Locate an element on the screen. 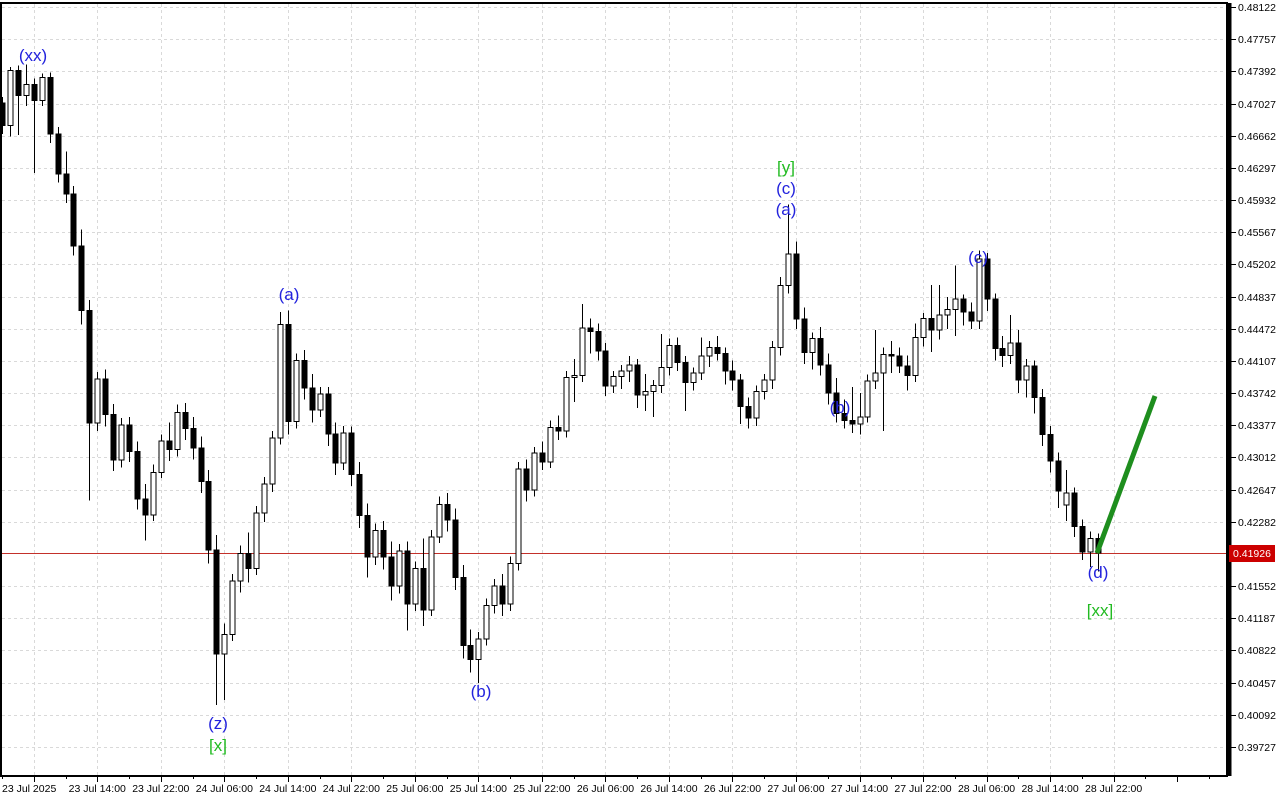 Image resolution: width=1280 pixels, height=800 pixels. wave-label: [xx] is located at coordinates (1100, 610).